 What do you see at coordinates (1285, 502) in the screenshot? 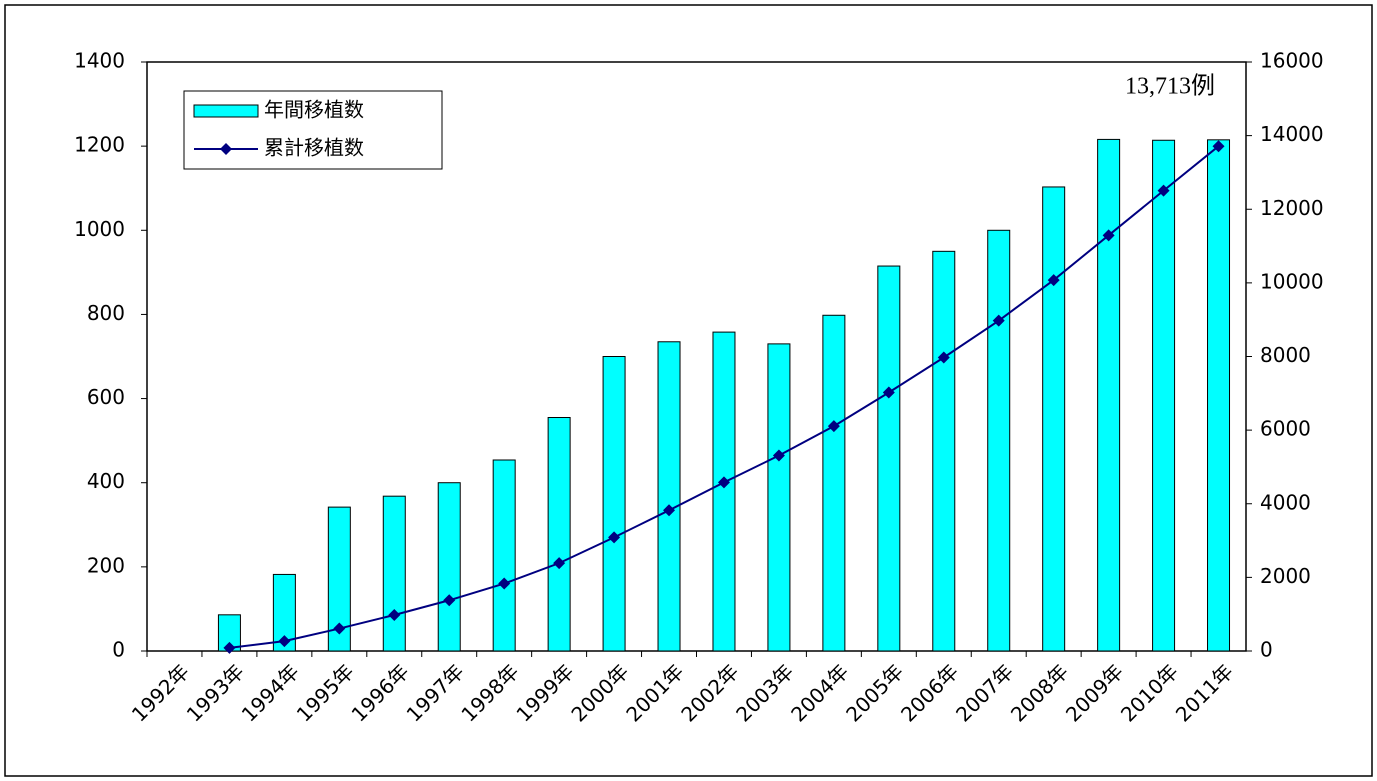
I see `y2-tick-label: 4000` at bounding box center [1285, 502].